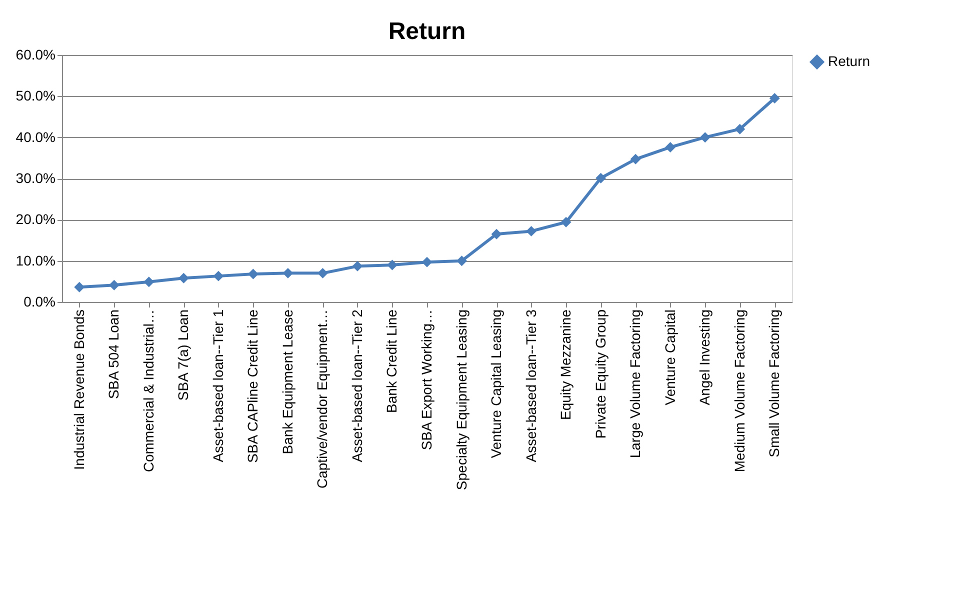  What do you see at coordinates (739, 391) in the screenshot?
I see `x-tick-label: Medium Volume Factoring` at bounding box center [739, 391].